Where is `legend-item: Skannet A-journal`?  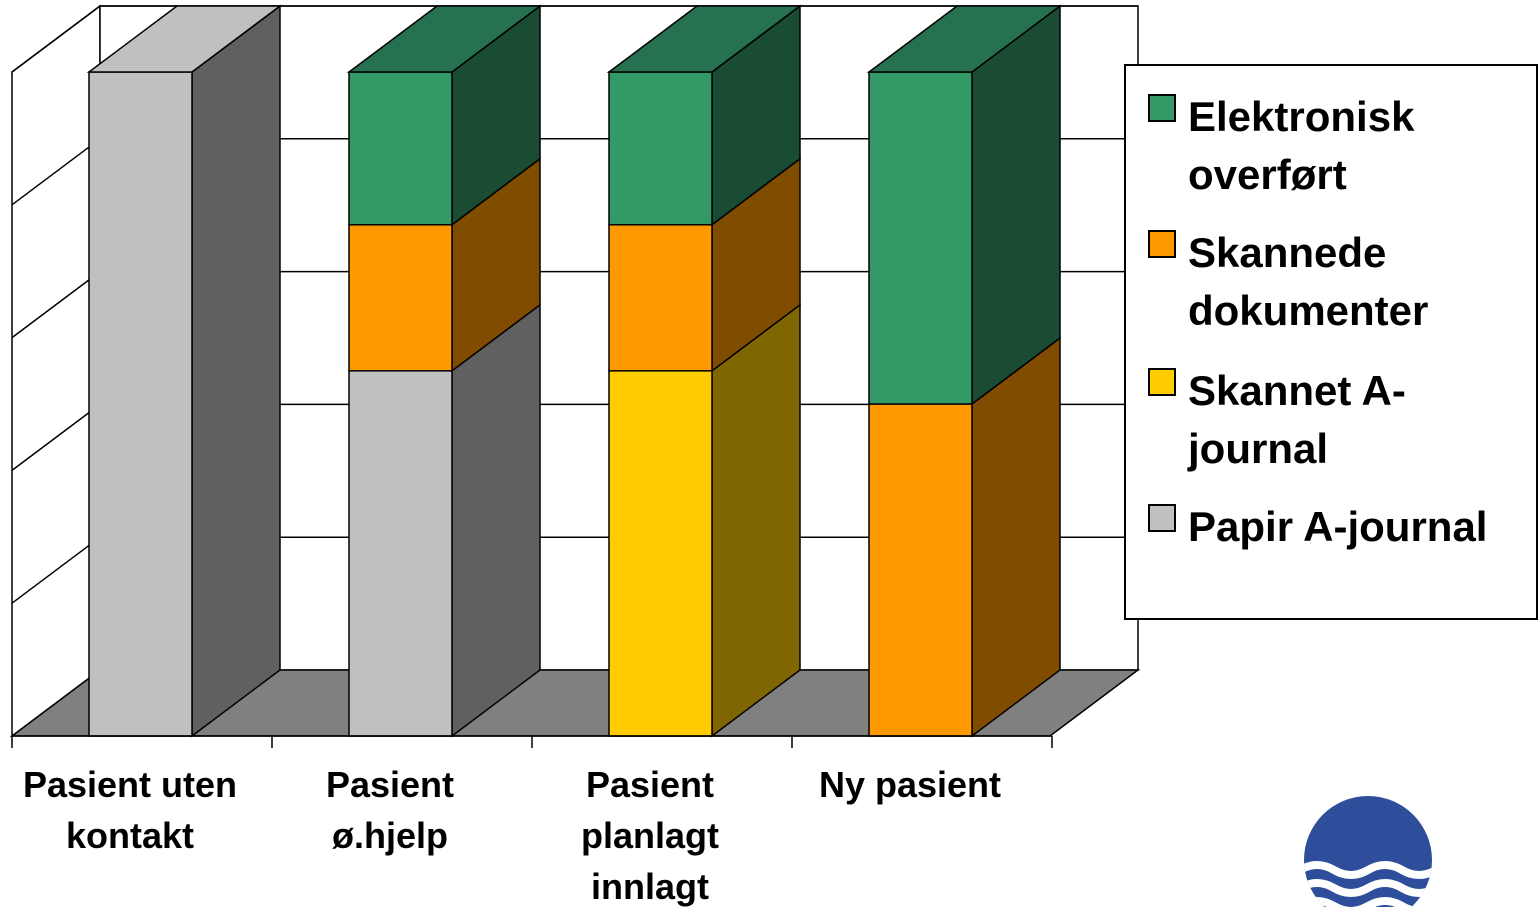 legend-item: Skannet A-journal is located at coordinates (1338, 420).